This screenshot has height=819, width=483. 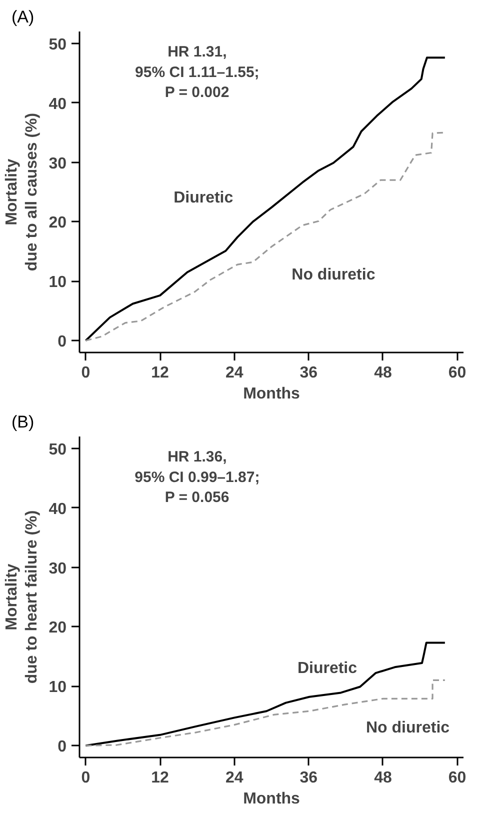 I want to click on annotation: HR 1.36, 95% CI 0.99–1.87; P = 0.056, so click(x=197, y=477).